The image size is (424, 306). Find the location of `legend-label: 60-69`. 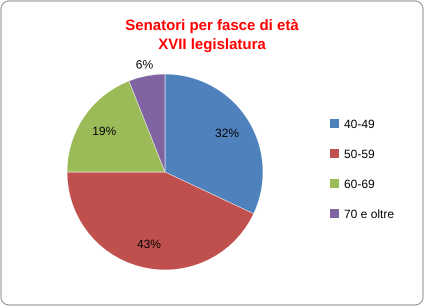

legend-label: 60-69 is located at coordinates (360, 184).